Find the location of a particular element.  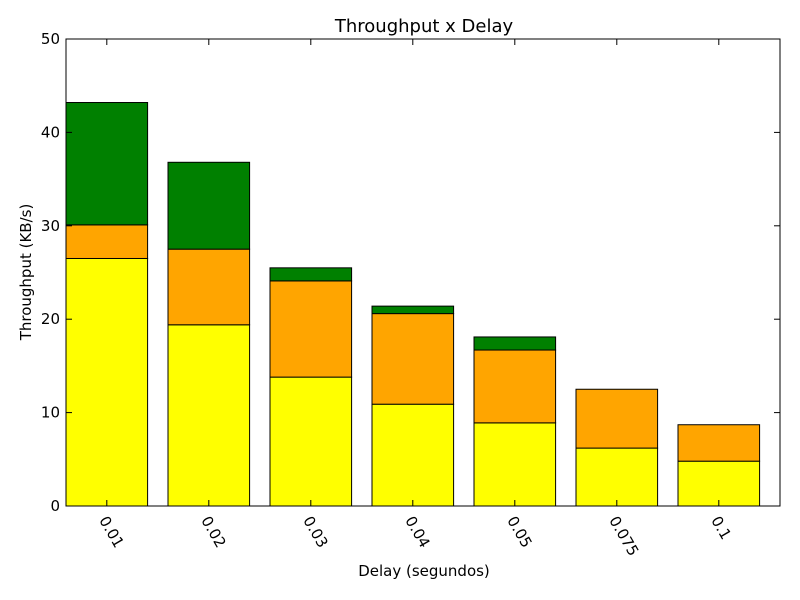

bar-0.05-segment-2 is located at coordinates (515, 386).